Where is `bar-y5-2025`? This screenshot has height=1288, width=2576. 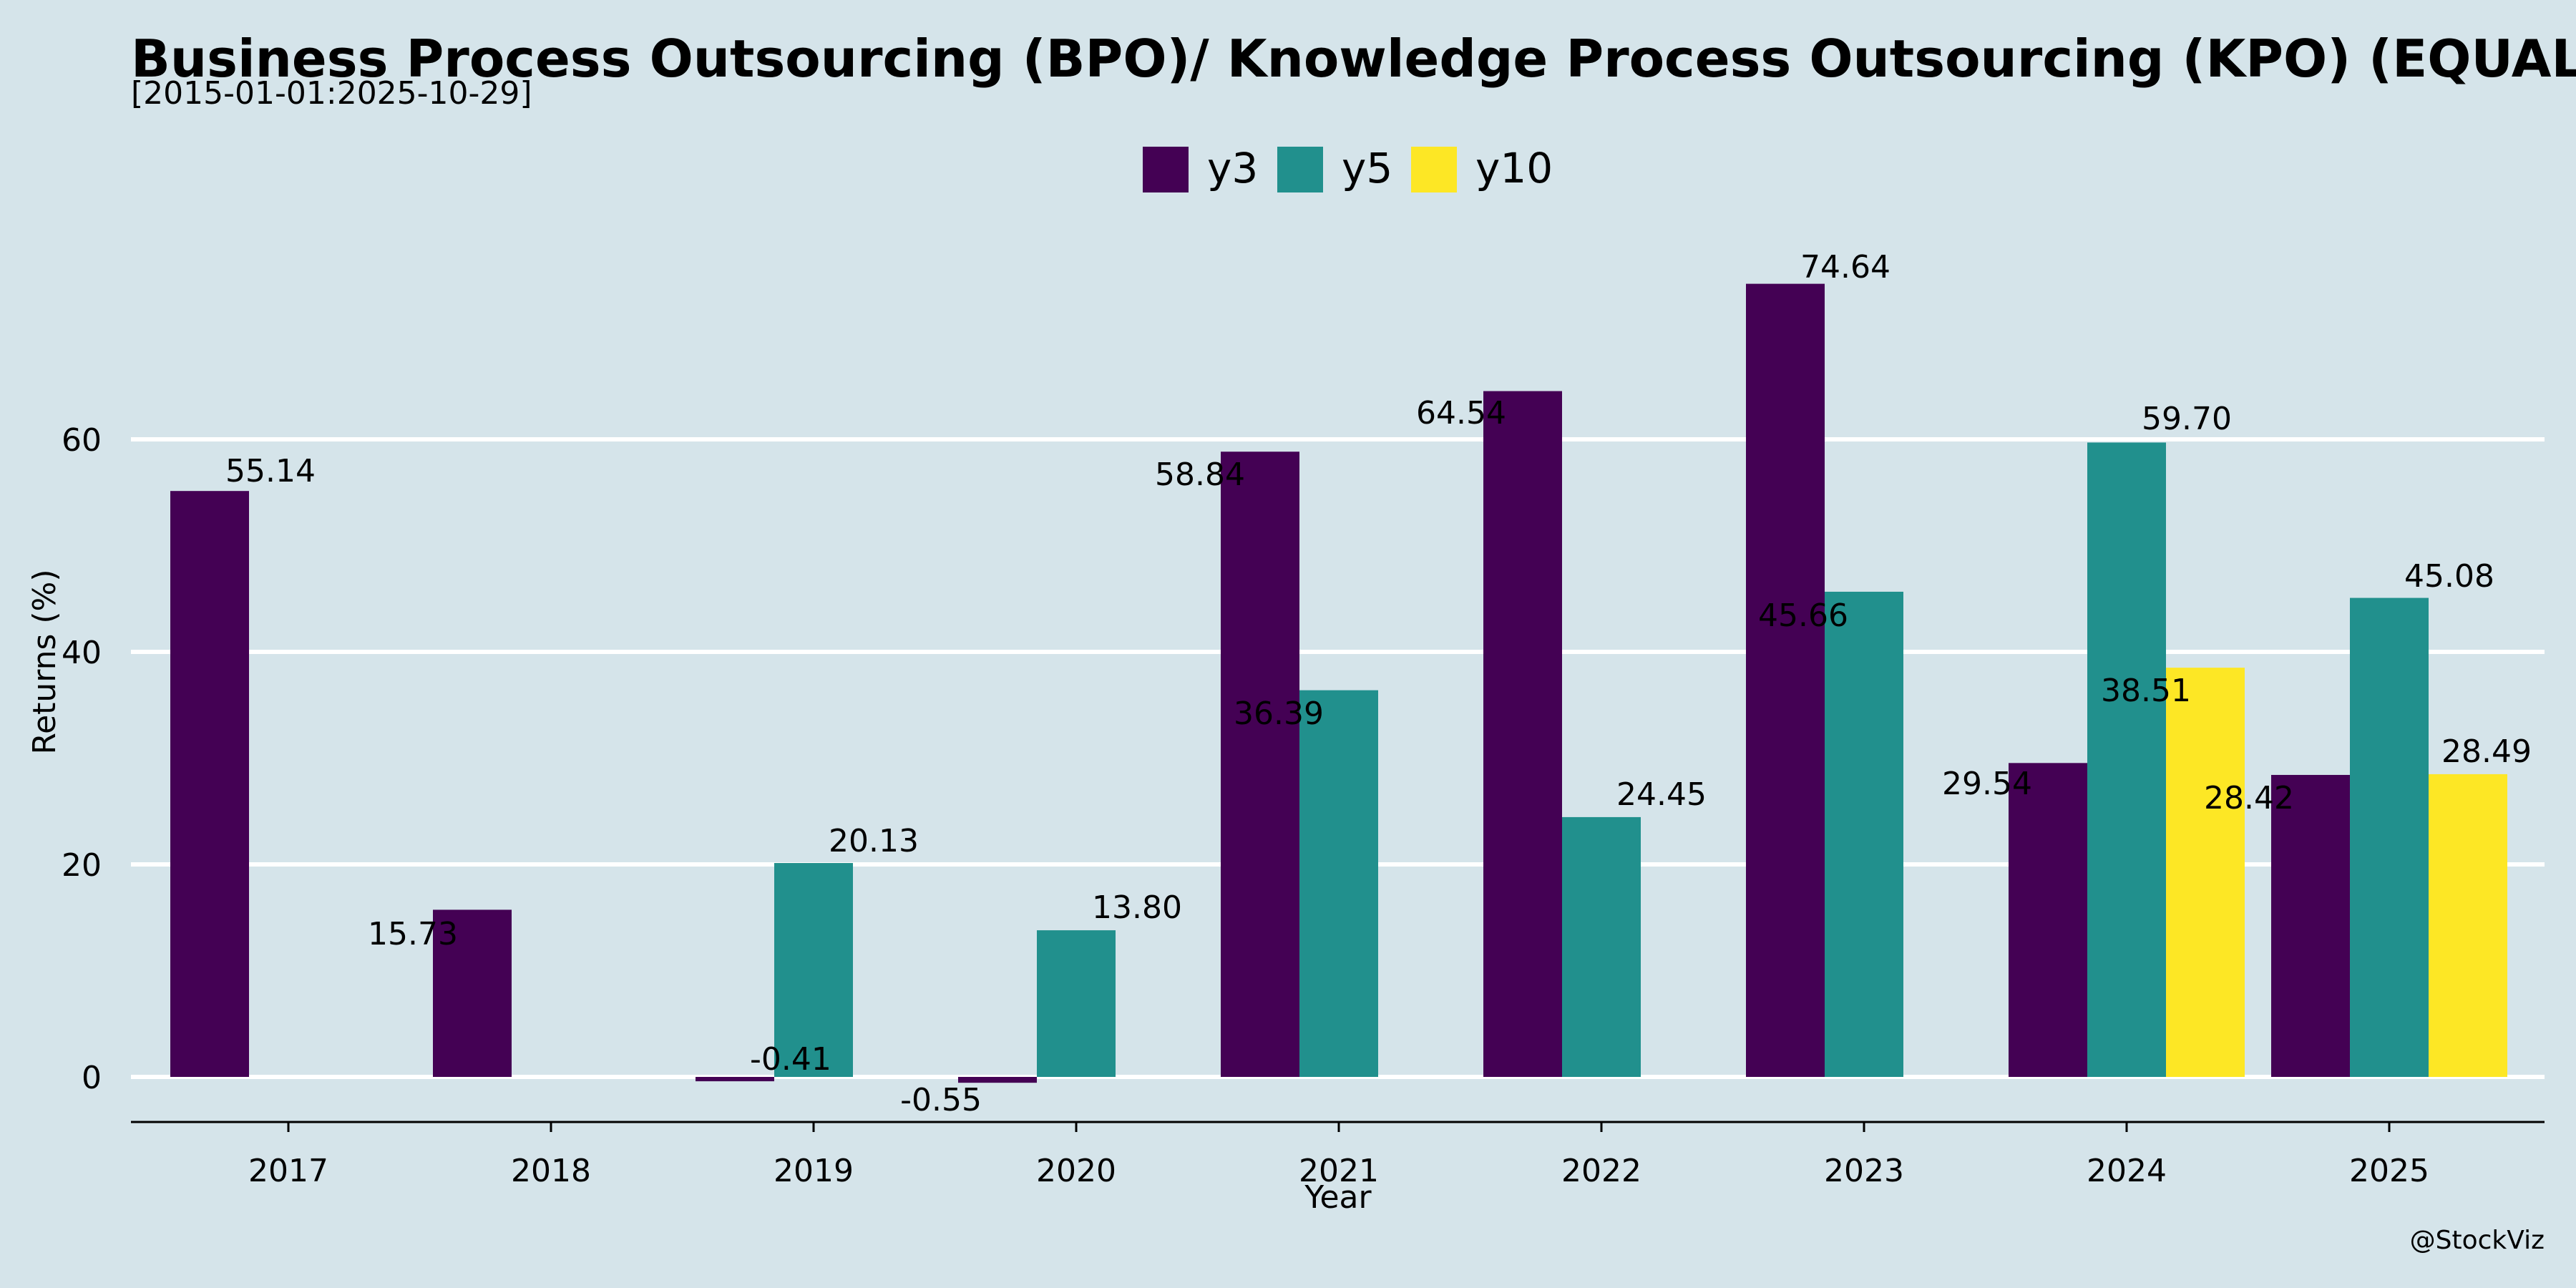 bar-y5-2025 is located at coordinates (2389, 837).